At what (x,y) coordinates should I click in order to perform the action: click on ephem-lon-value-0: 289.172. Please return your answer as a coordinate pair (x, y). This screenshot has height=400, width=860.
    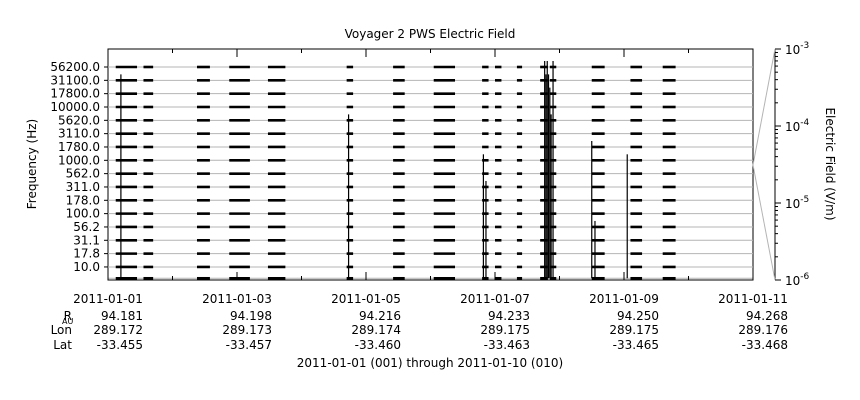
    Looking at the image, I should click on (118, 330).